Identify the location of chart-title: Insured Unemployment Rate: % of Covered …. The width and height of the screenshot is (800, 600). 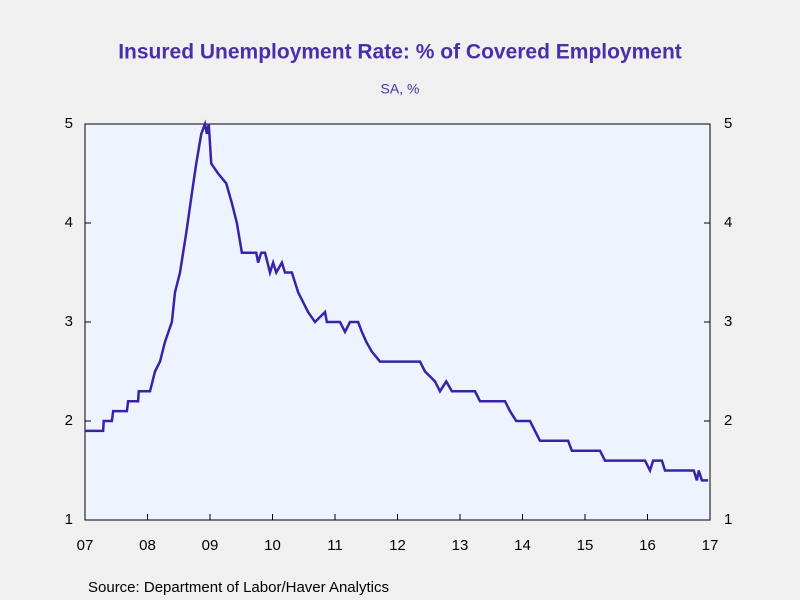
(400, 52).